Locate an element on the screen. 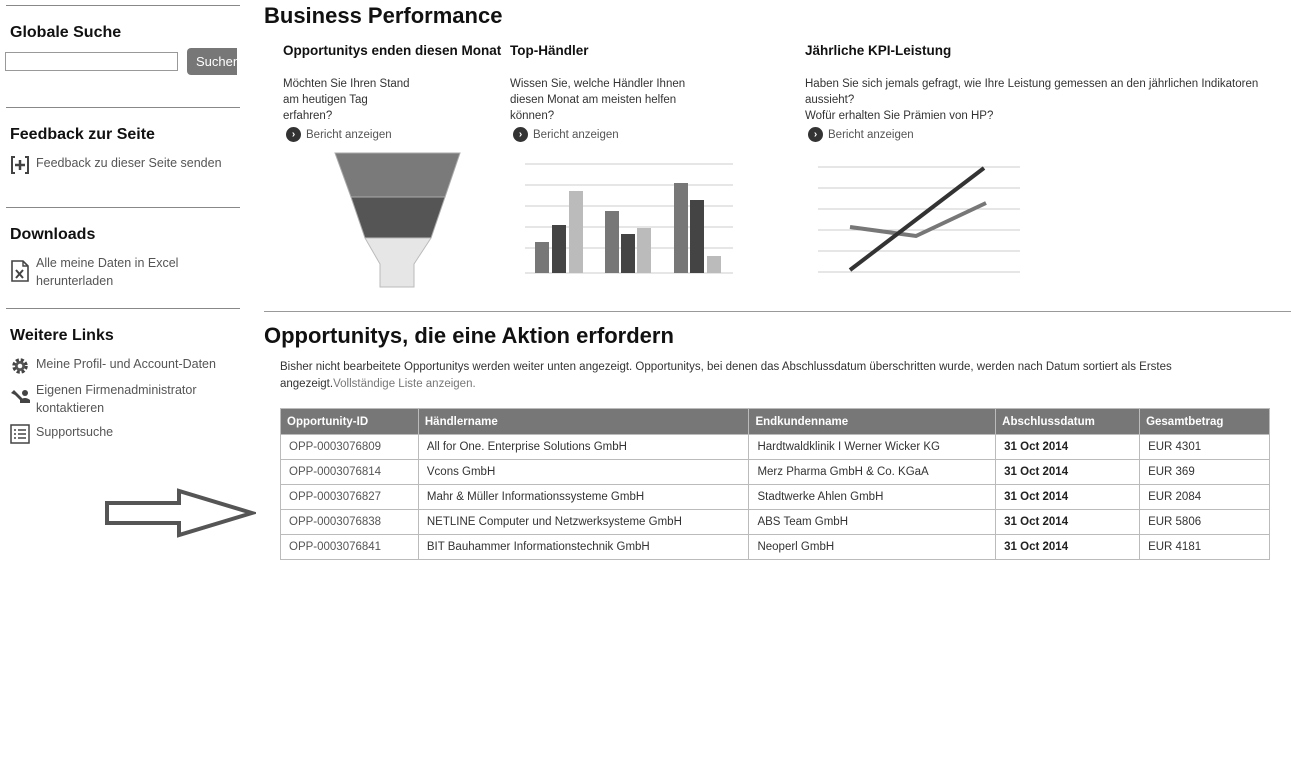  text-line: Möchten Sie Ihren Stand is located at coordinates (346, 84).